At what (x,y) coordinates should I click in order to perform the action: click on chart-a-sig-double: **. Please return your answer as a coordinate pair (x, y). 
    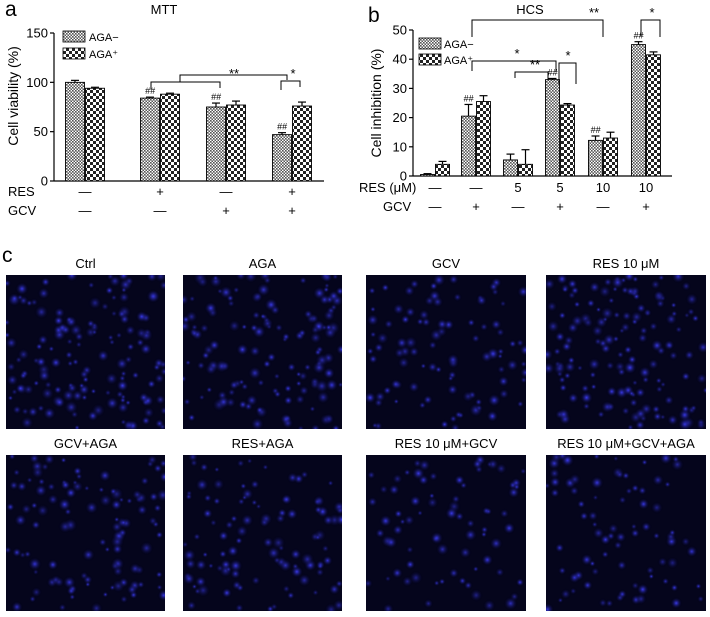
    Looking at the image, I should click on (234, 73).